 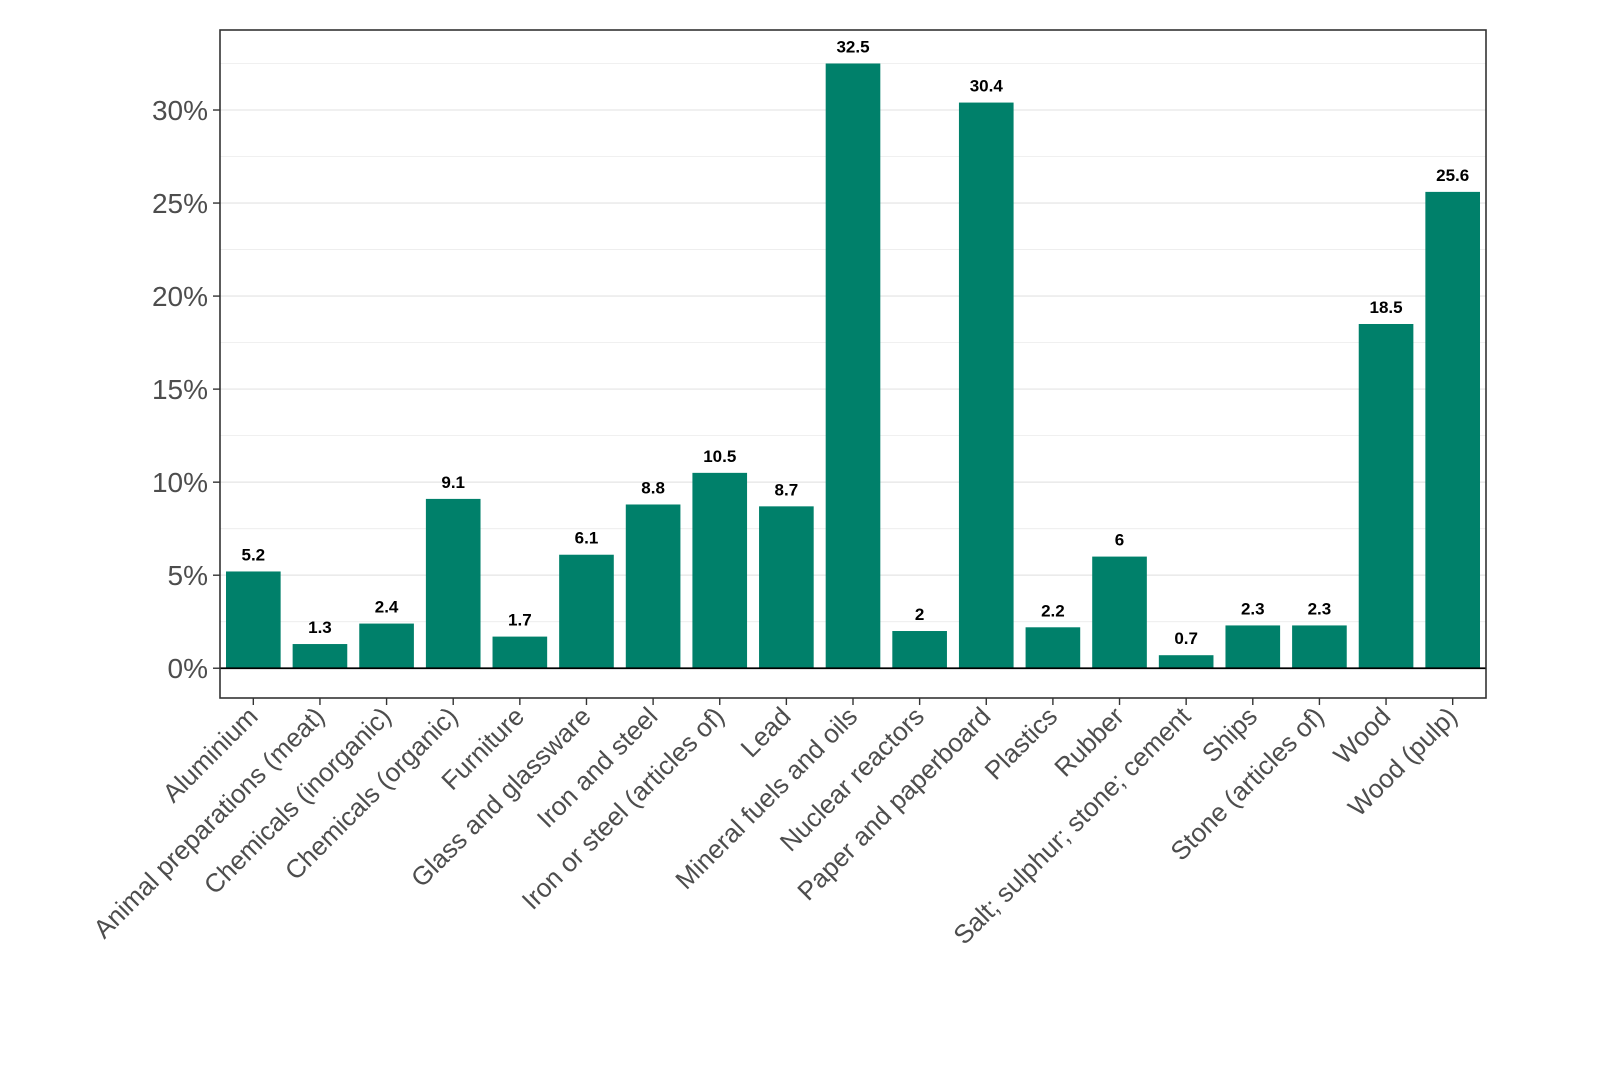 I want to click on data-label: 0.7, so click(x=1186, y=638).